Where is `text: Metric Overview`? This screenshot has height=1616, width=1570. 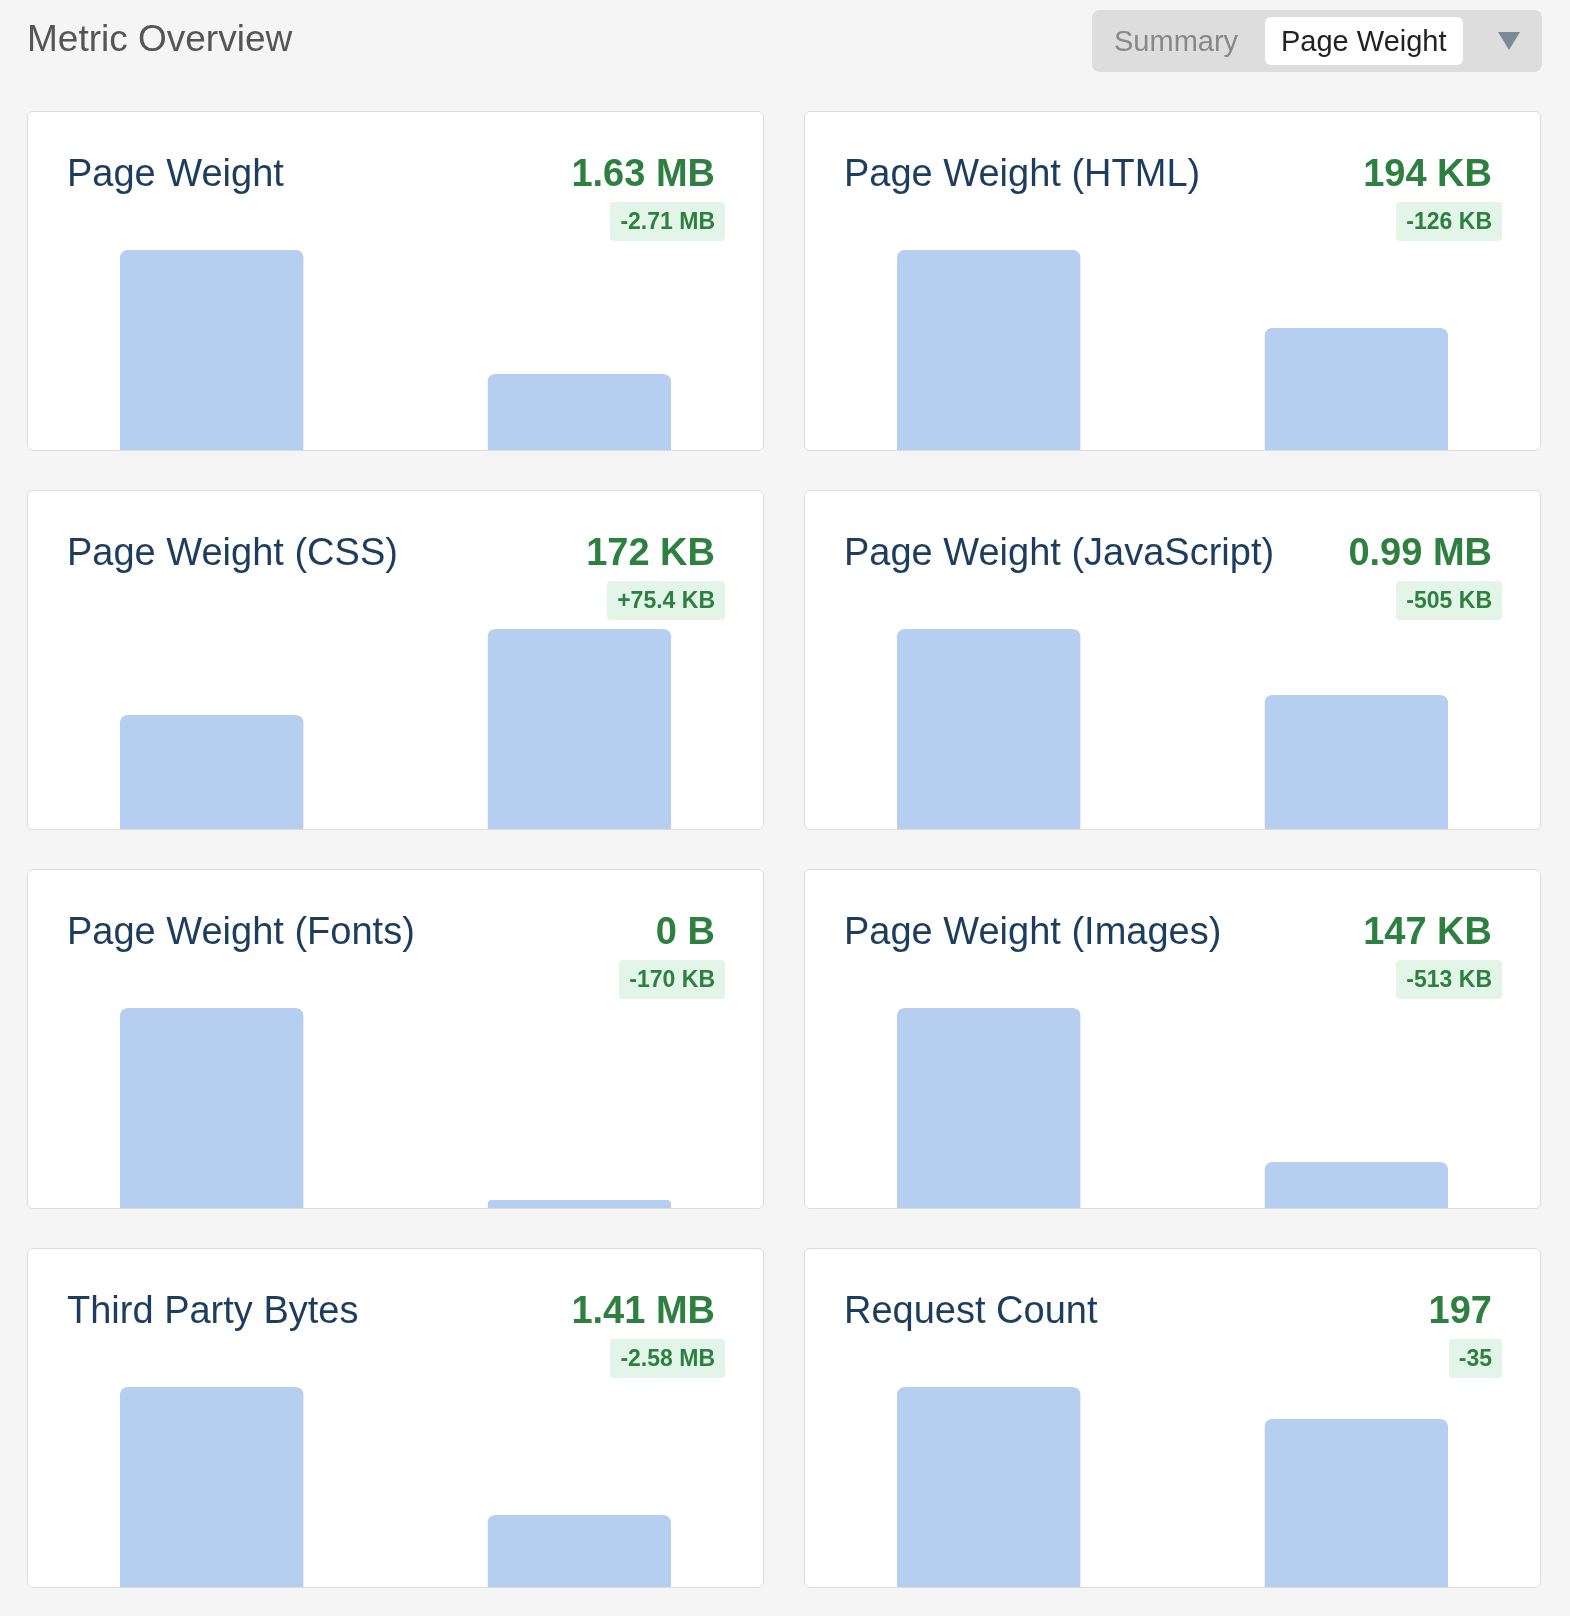 text: Metric Overview is located at coordinates (160, 39).